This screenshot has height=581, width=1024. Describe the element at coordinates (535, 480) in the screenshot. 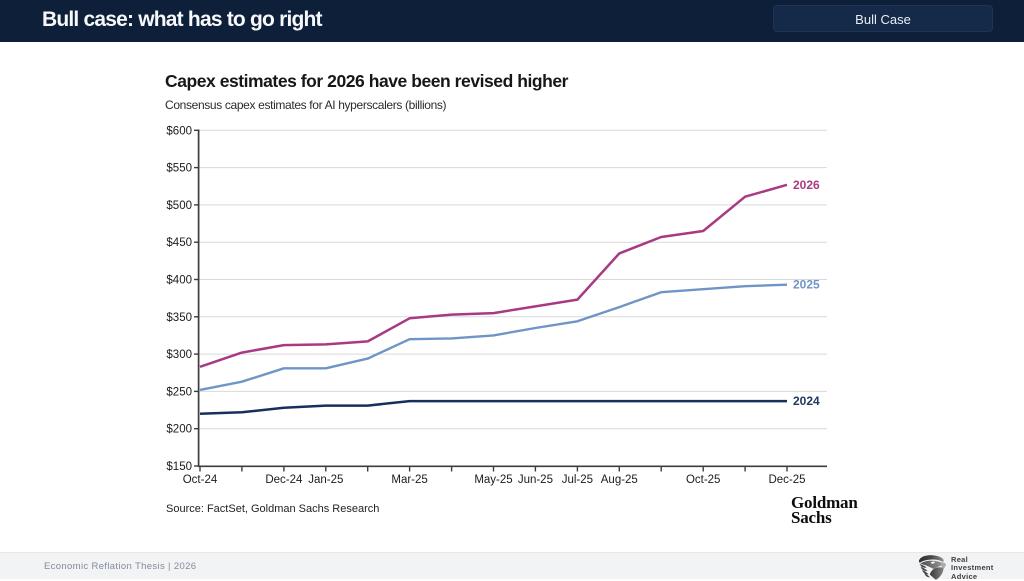

I see `svg-text: Jun-25` at that location.